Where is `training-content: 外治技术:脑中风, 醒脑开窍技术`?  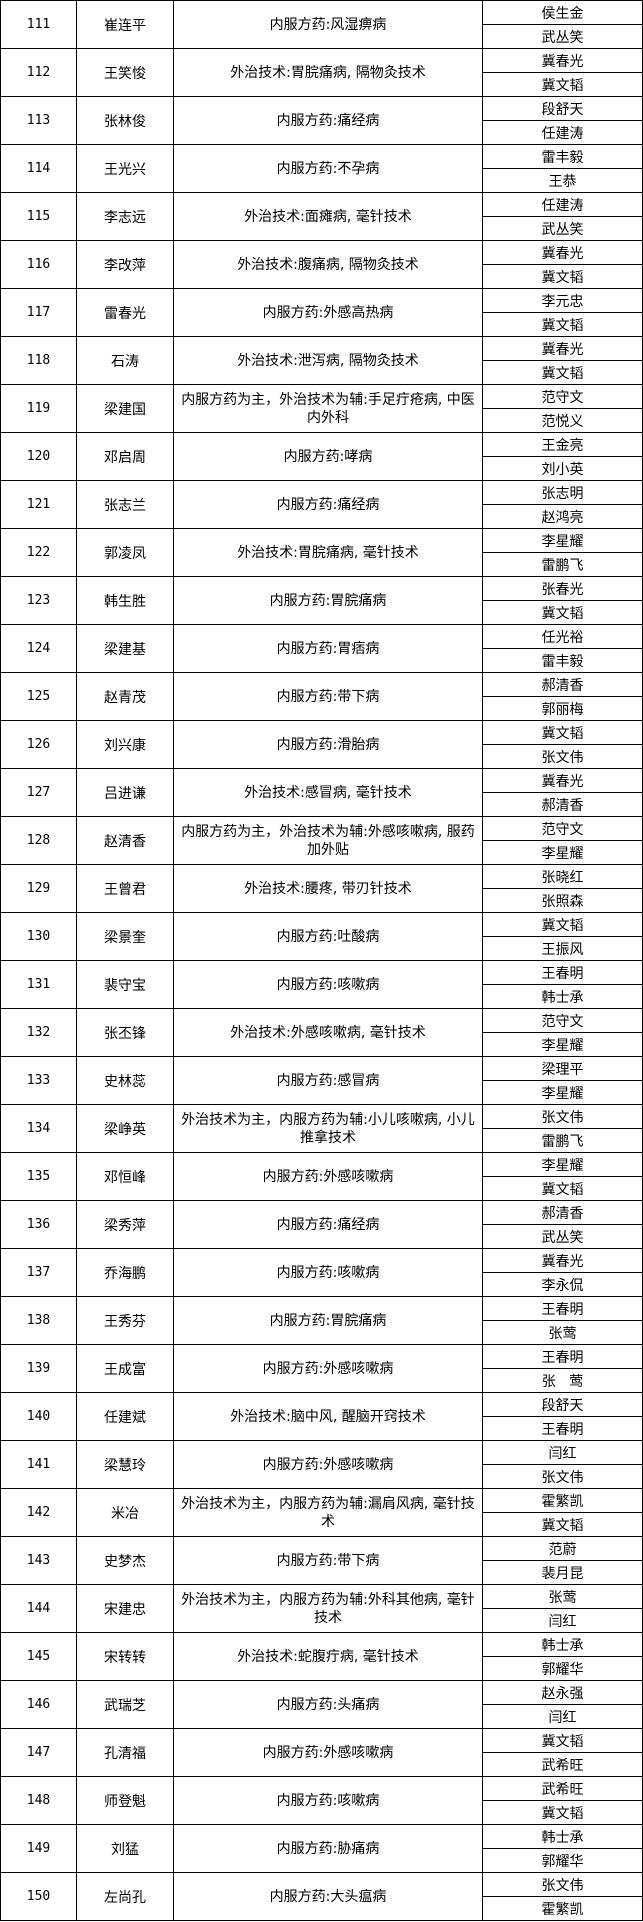 training-content: 外治技术:脑中风, 醒脑开窍技术 is located at coordinates (328, 1416).